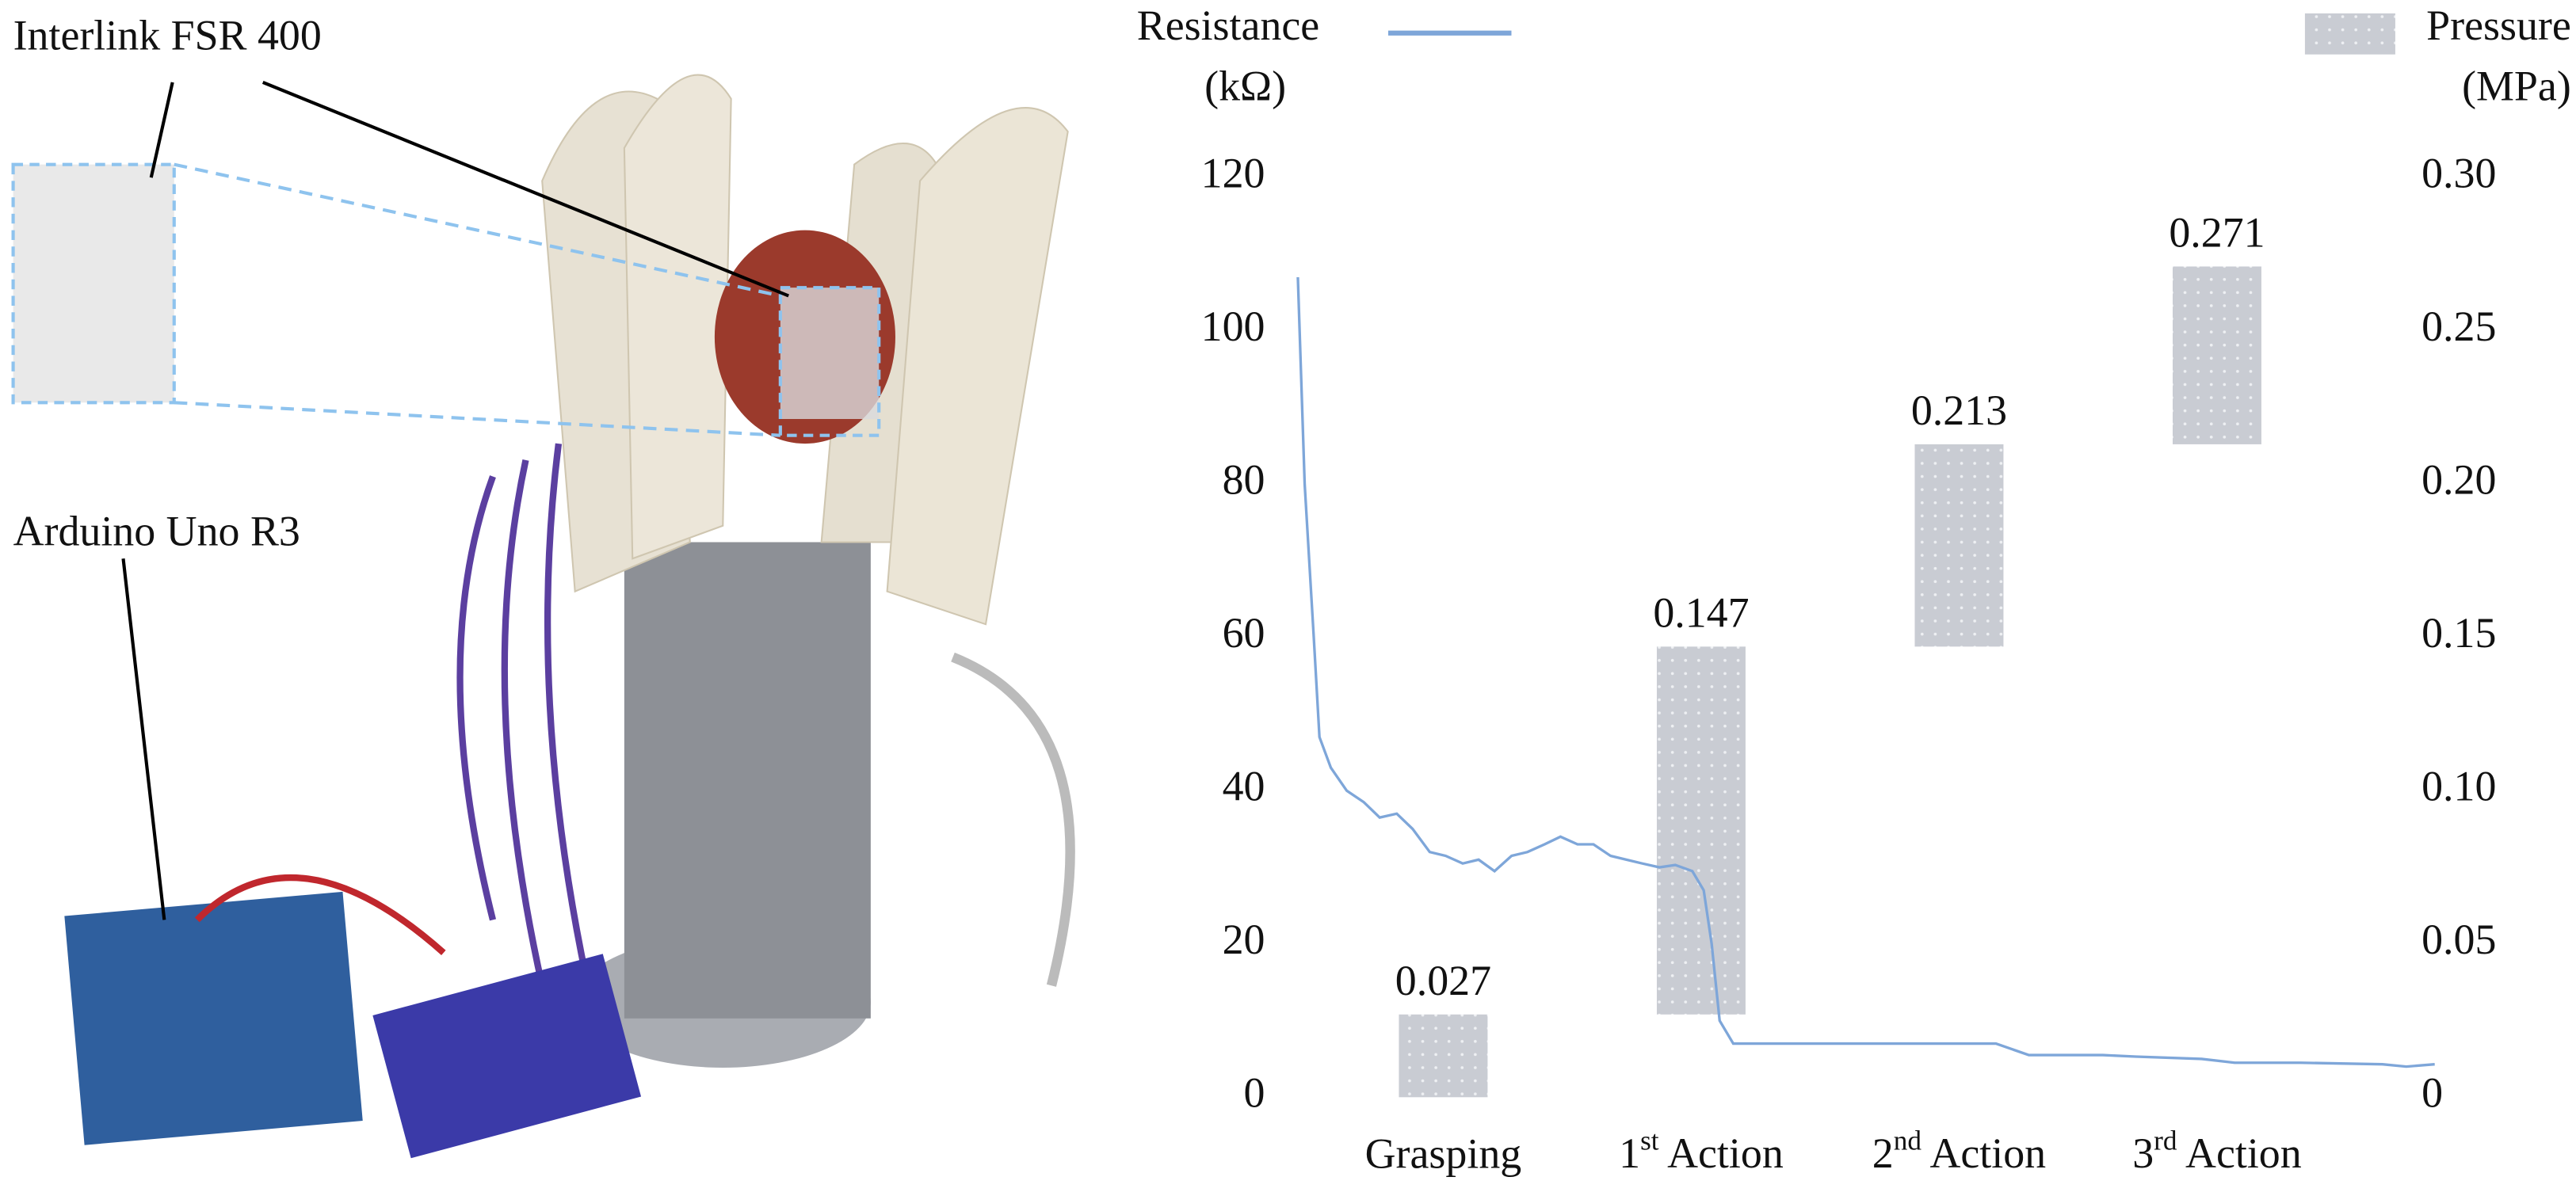  I want to click on data-label: 0.213, so click(1959, 410).